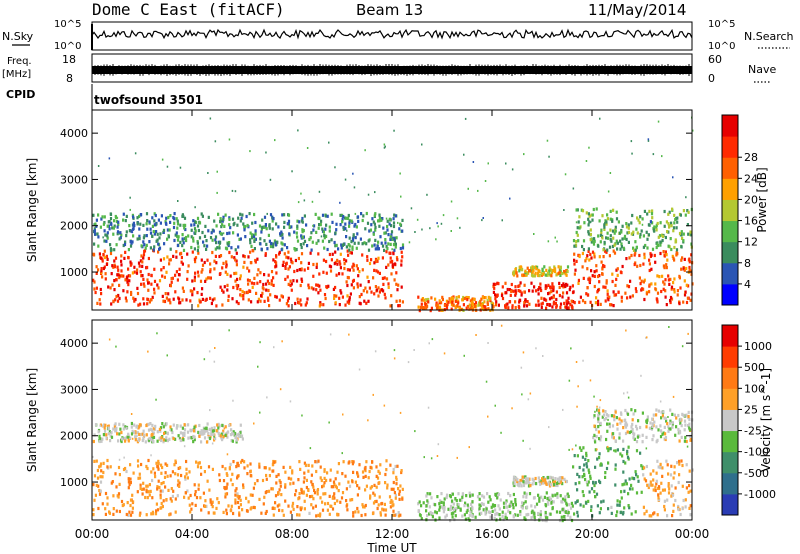 The image size is (800, 554). I want to click on colorbar-segment, so click(730, 126).